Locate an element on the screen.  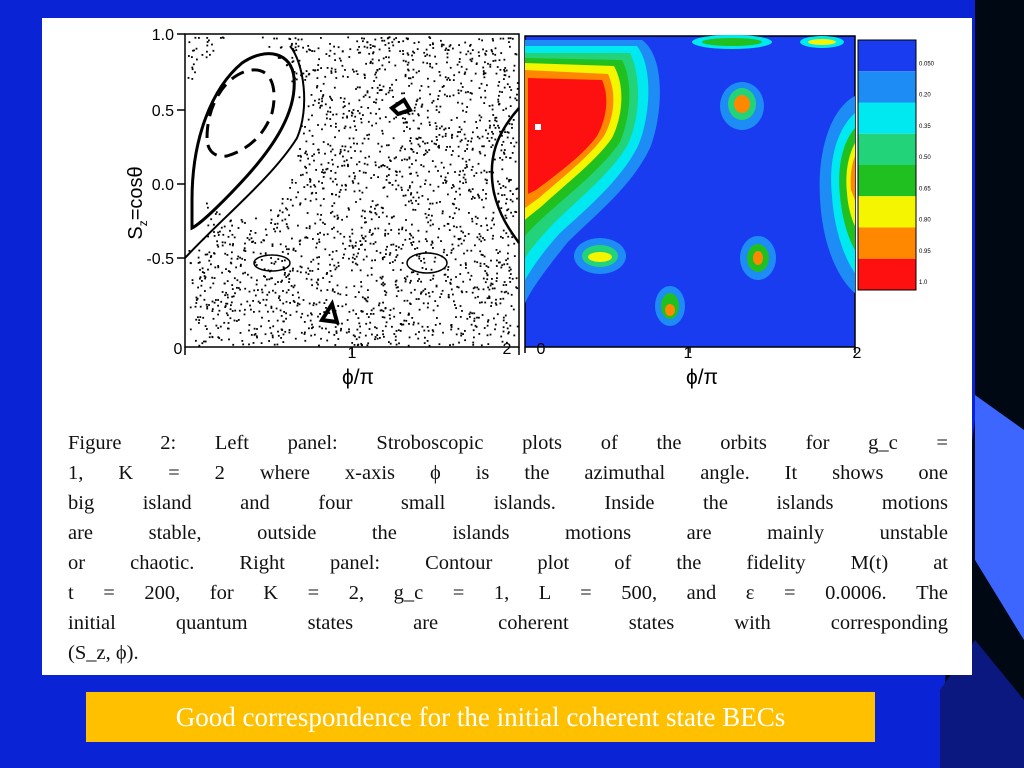
colorbar-label: 0.80 is located at coordinates (925, 221).